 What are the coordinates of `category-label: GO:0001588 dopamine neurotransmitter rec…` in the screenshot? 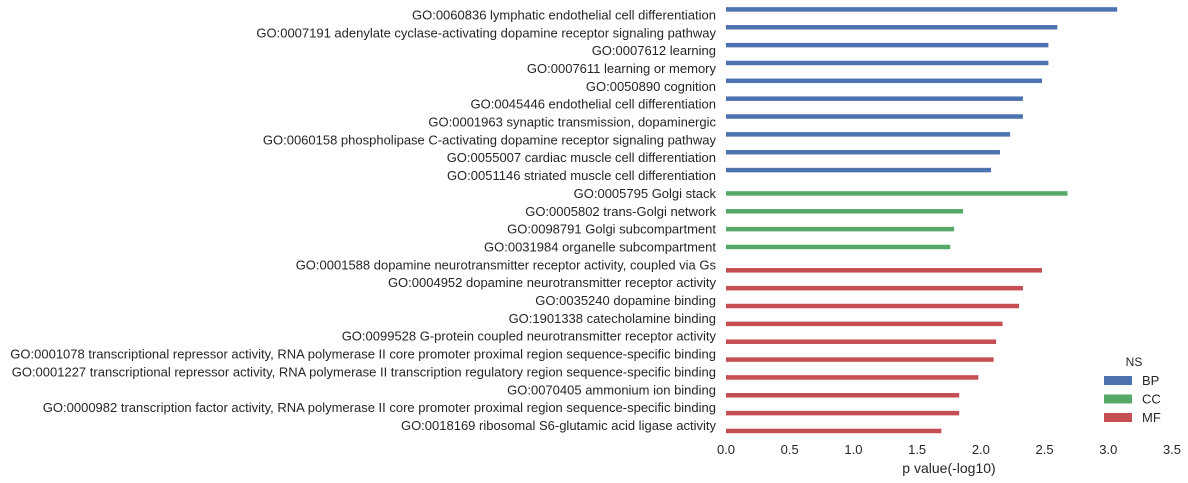 It's located at (506, 264).